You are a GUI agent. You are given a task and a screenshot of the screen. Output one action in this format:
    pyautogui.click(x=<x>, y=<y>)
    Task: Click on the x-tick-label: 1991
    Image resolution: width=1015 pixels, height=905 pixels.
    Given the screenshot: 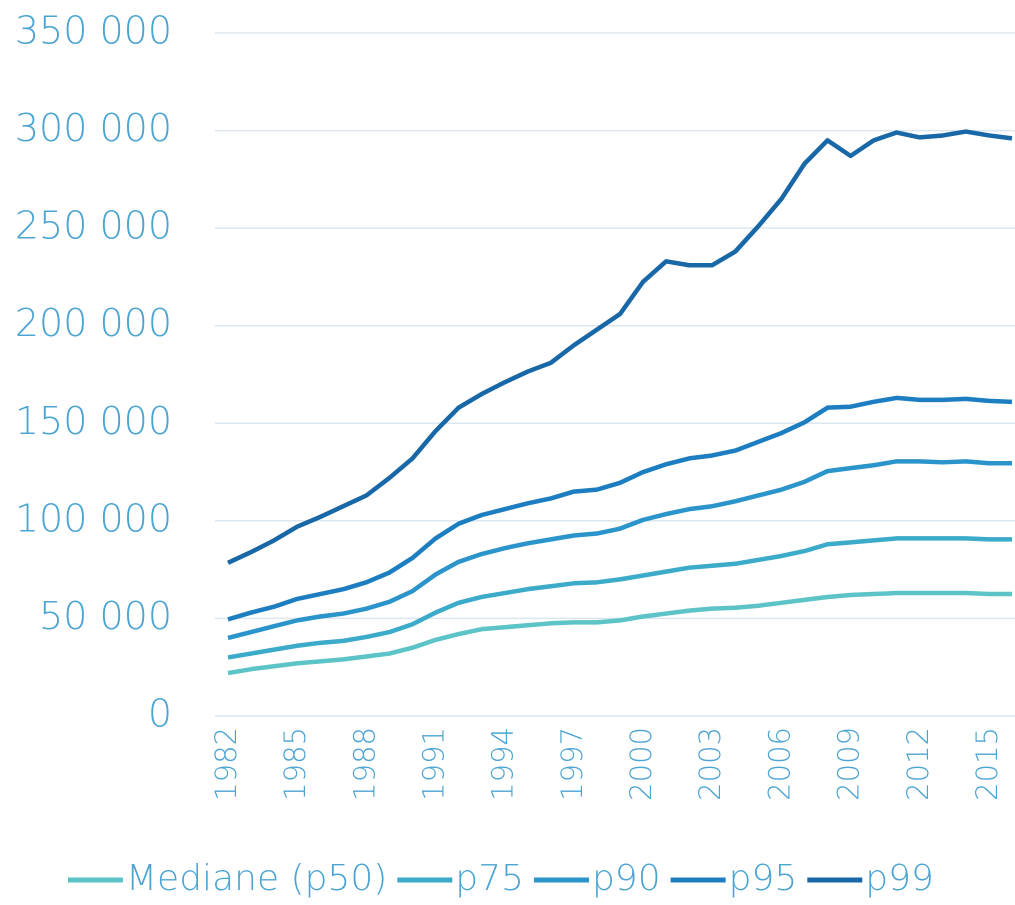 What is the action you would take?
    pyautogui.click(x=434, y=764)
    